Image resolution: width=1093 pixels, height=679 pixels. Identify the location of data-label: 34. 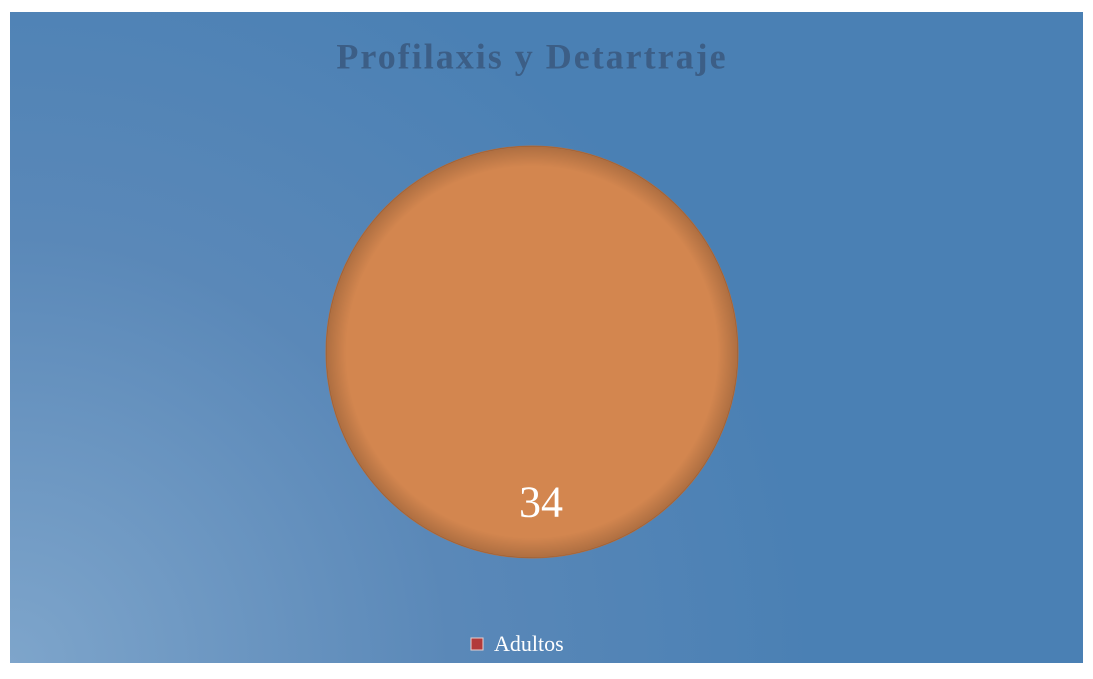
(541, 502).